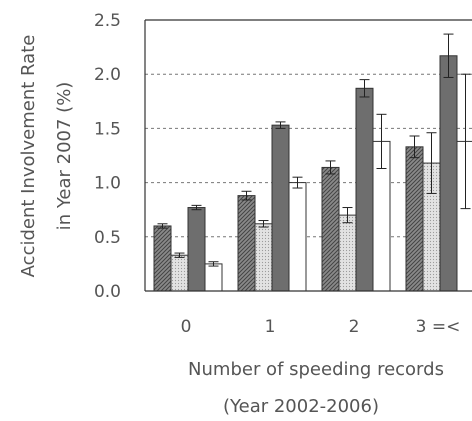 The width and height of the screenshot is (472, 421). What do you see at coordinates (107, 184) in the screenshot?
I see `y-tick-label: 1.0` at bounding box center [107, 184].